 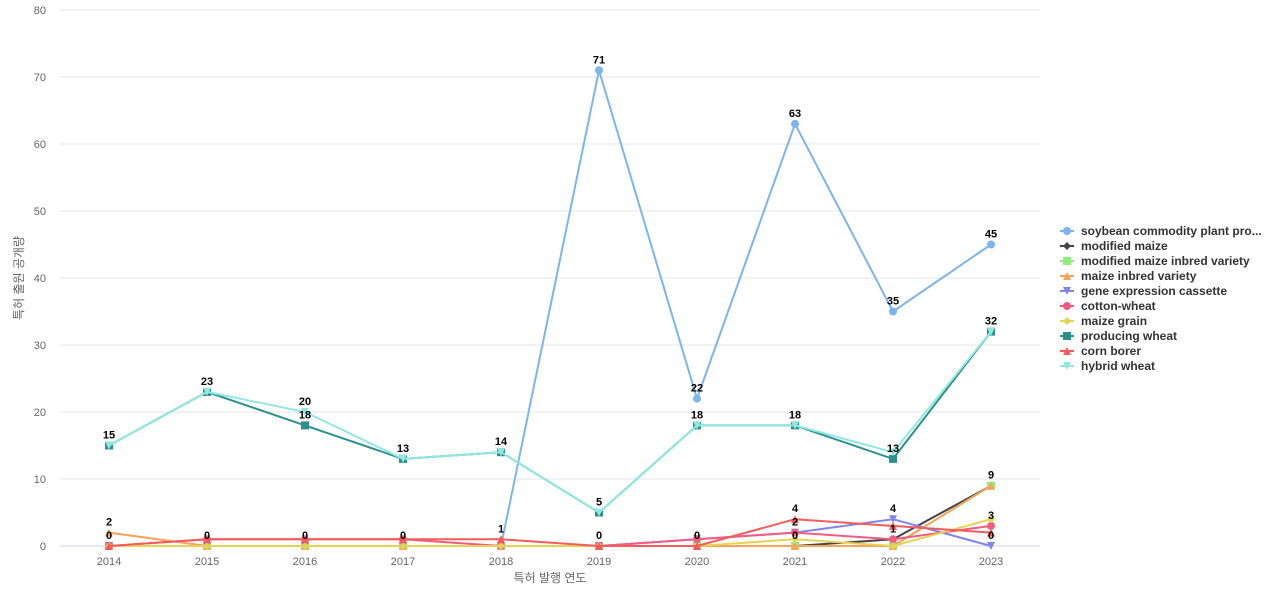 I want to click on legend-item: maize grain, so click(x=1103, y=321).